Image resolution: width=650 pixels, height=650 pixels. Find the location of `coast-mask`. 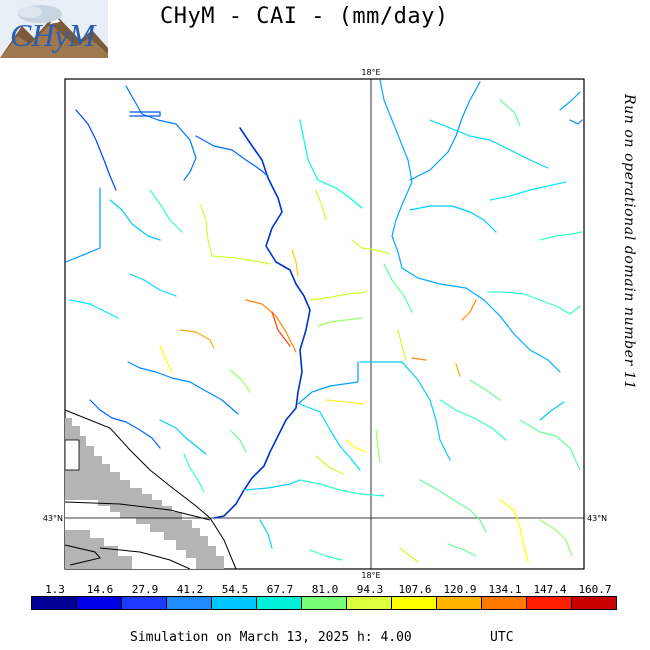

coast-mask is located at coordinates (144, 493).